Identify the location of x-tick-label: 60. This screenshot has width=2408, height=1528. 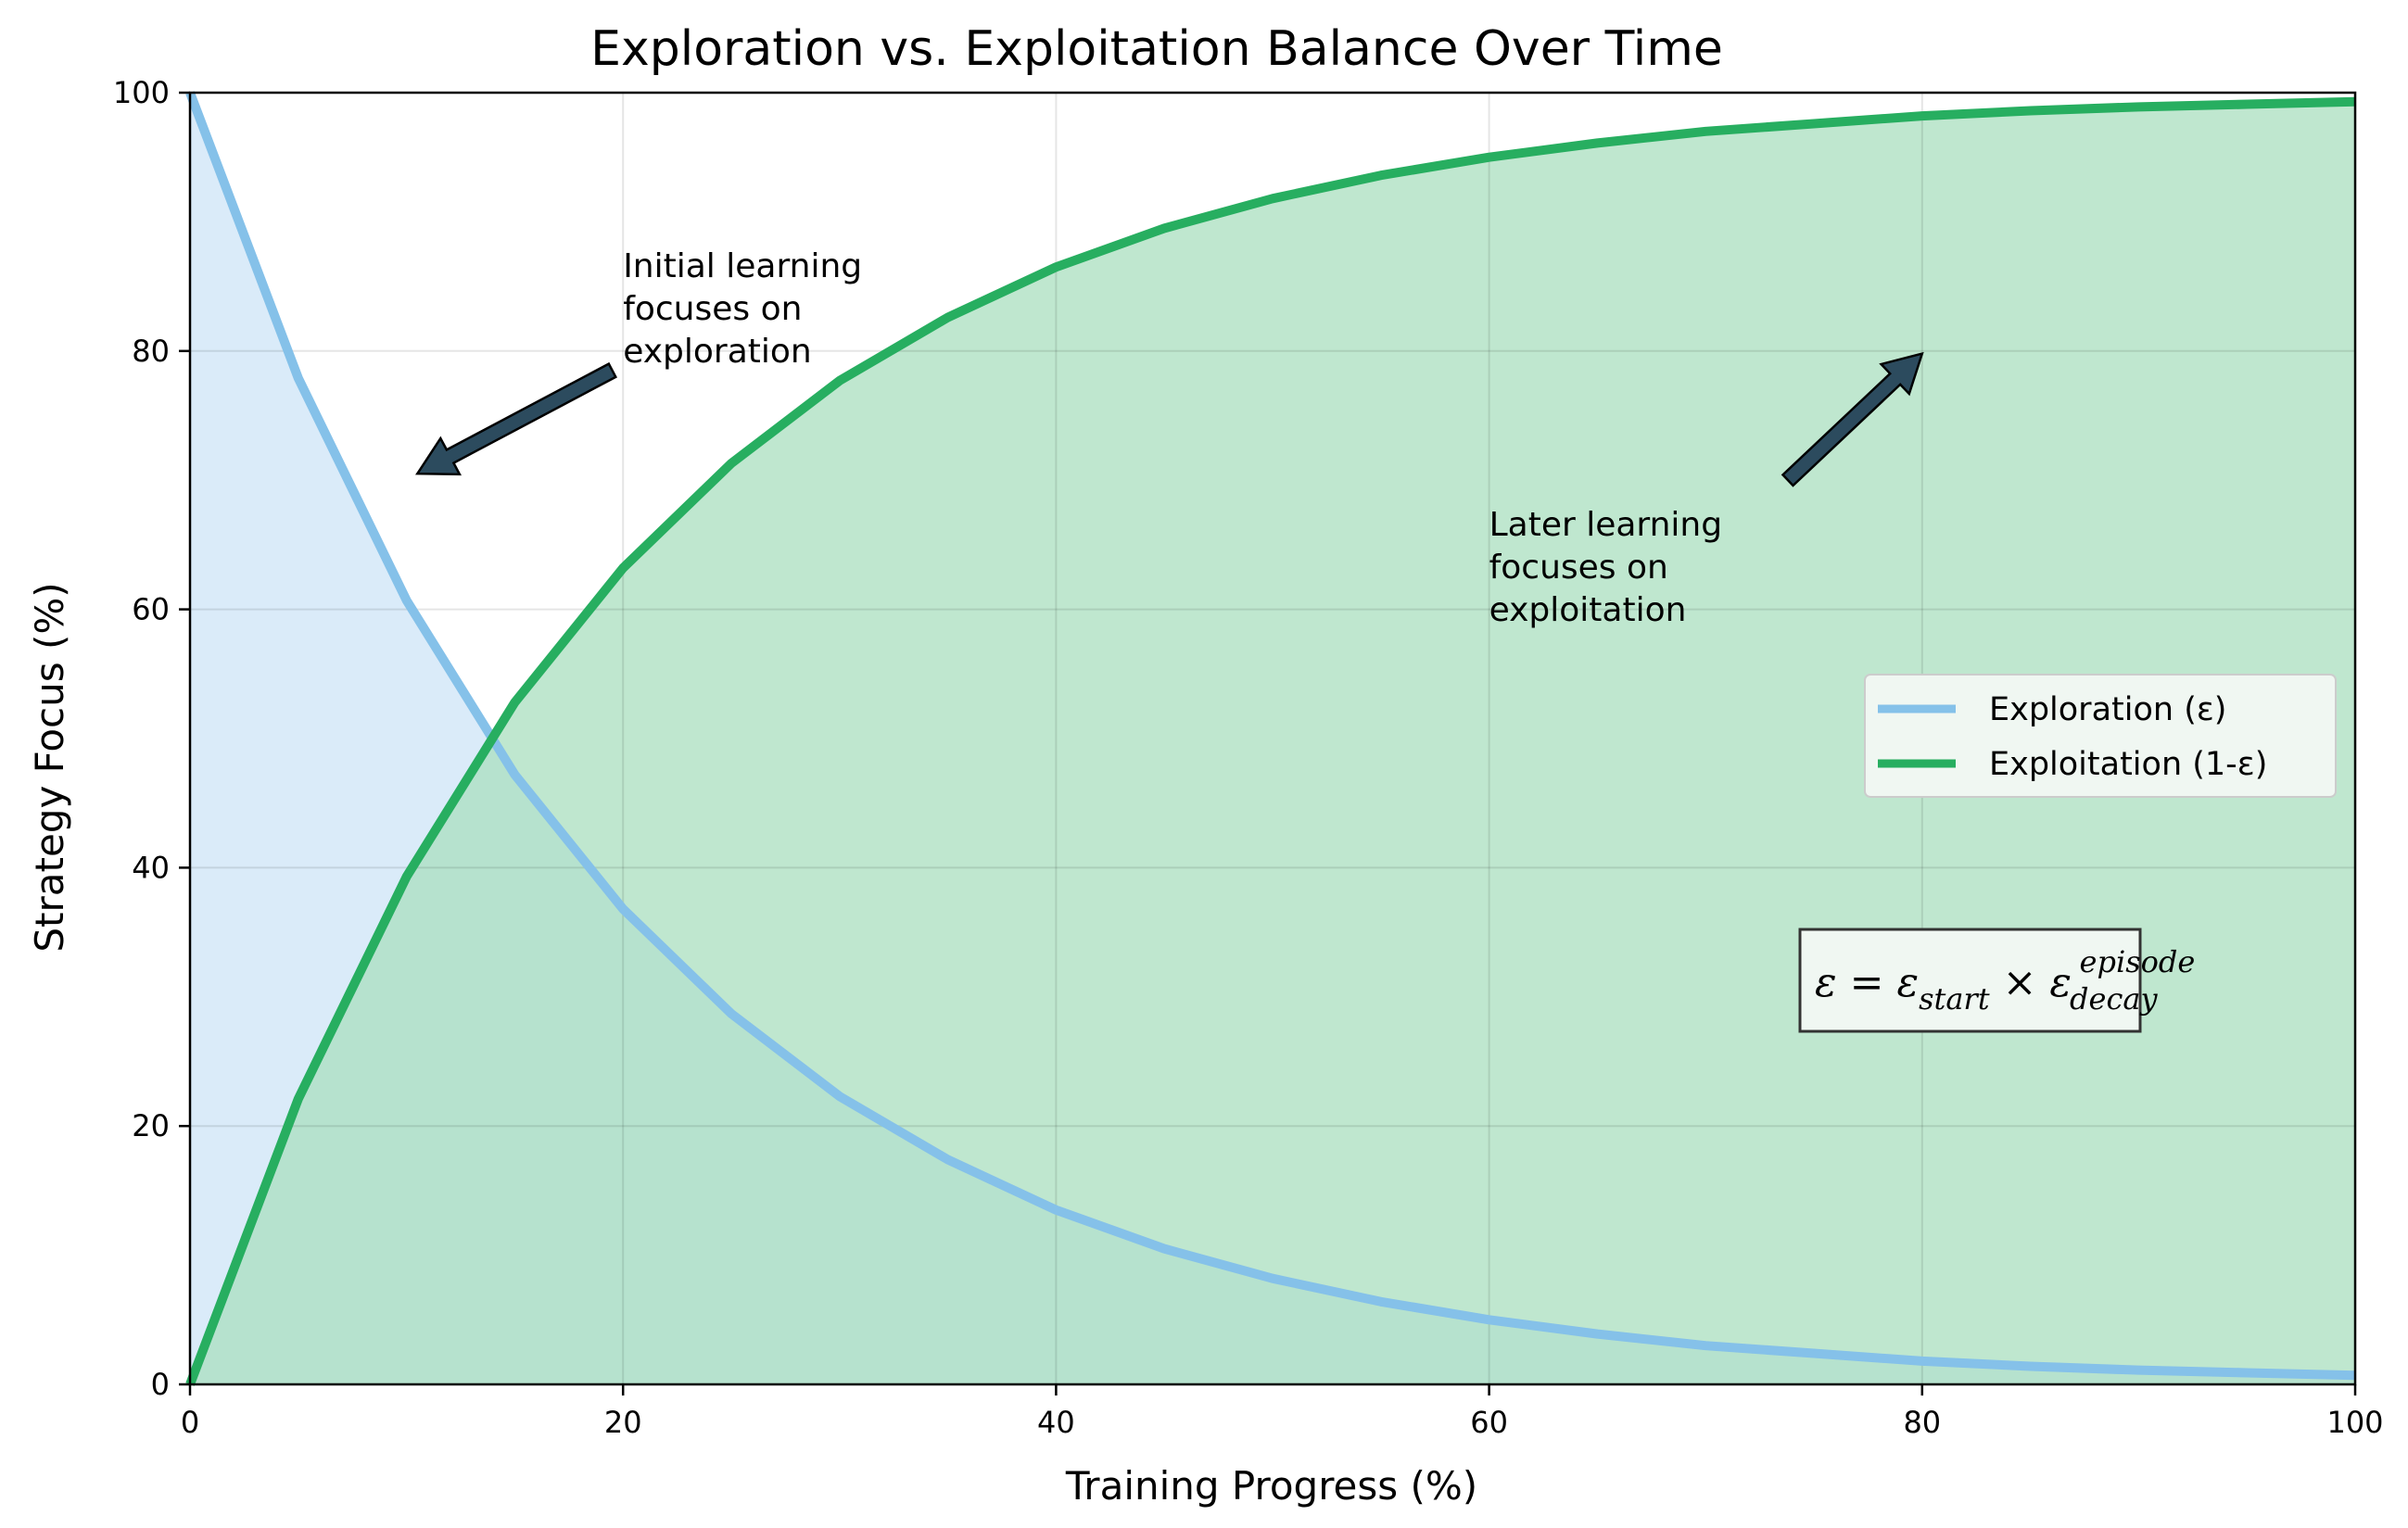
(1489, 1422).